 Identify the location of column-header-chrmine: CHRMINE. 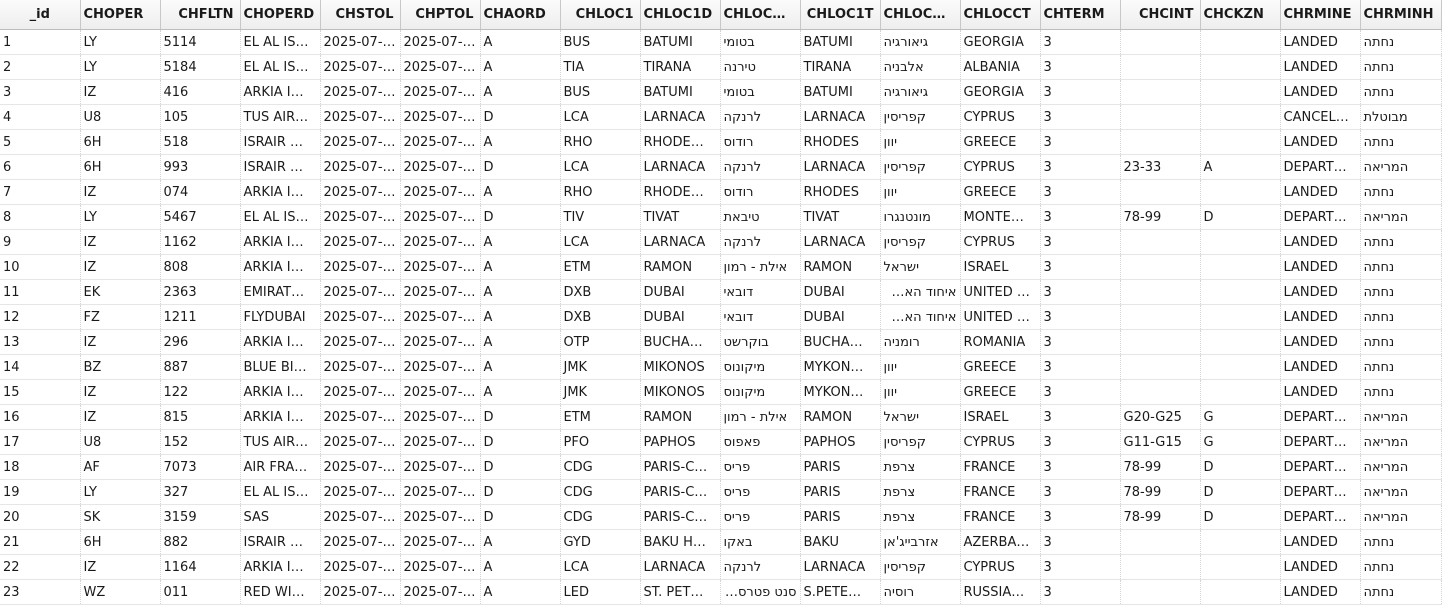
(1320, 15).